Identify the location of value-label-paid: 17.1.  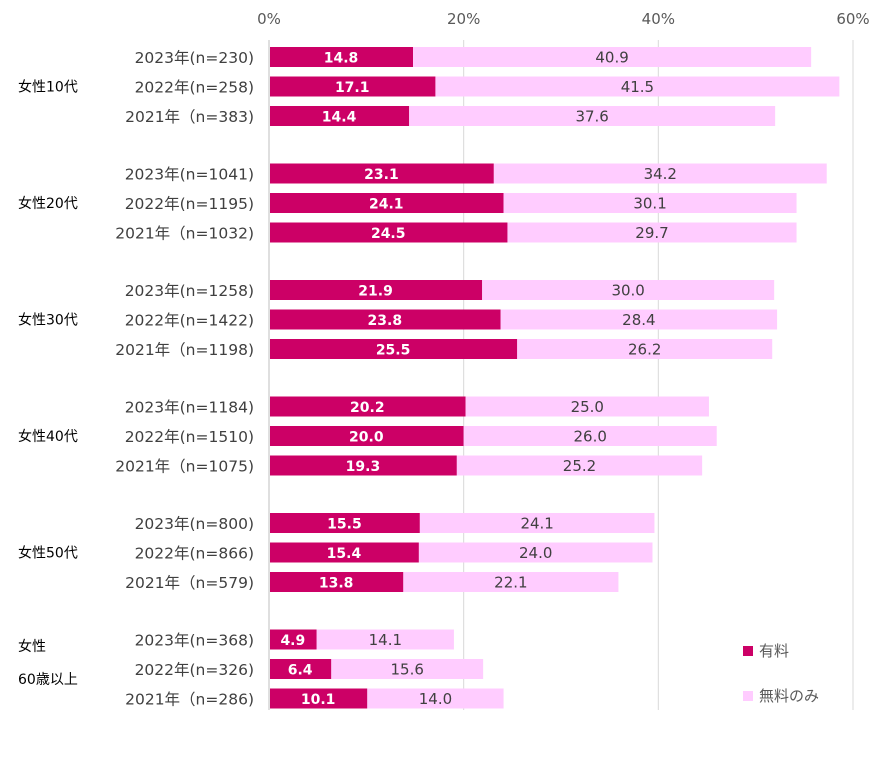
(352, 88).